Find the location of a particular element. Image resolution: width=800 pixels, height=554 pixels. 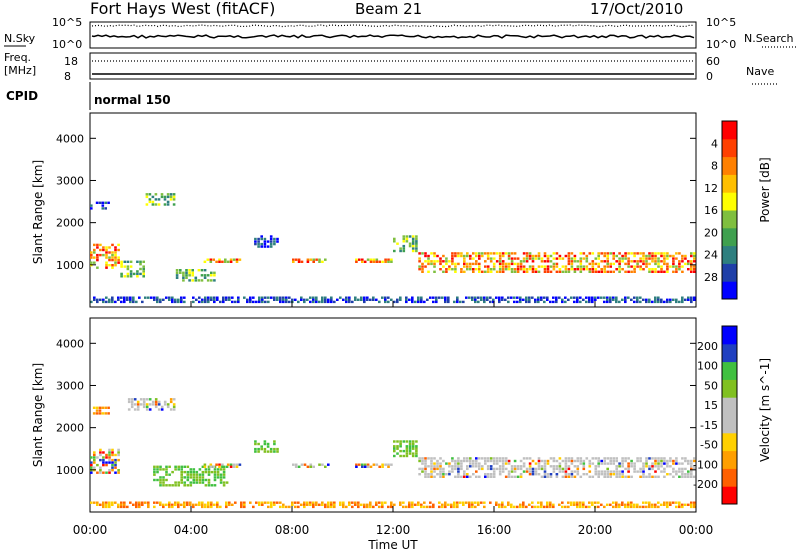

freq-tick-top: 18 is located at coordinates (71, 61).